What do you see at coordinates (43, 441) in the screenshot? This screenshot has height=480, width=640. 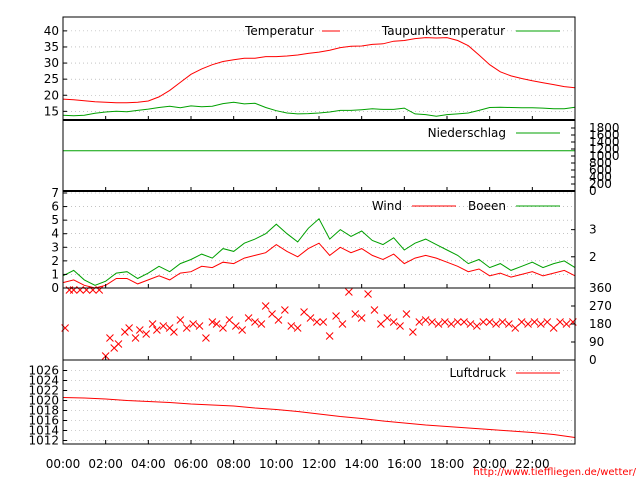 I see `ytick-label-pressure-0: 1012` at bounding box center [43, 441].